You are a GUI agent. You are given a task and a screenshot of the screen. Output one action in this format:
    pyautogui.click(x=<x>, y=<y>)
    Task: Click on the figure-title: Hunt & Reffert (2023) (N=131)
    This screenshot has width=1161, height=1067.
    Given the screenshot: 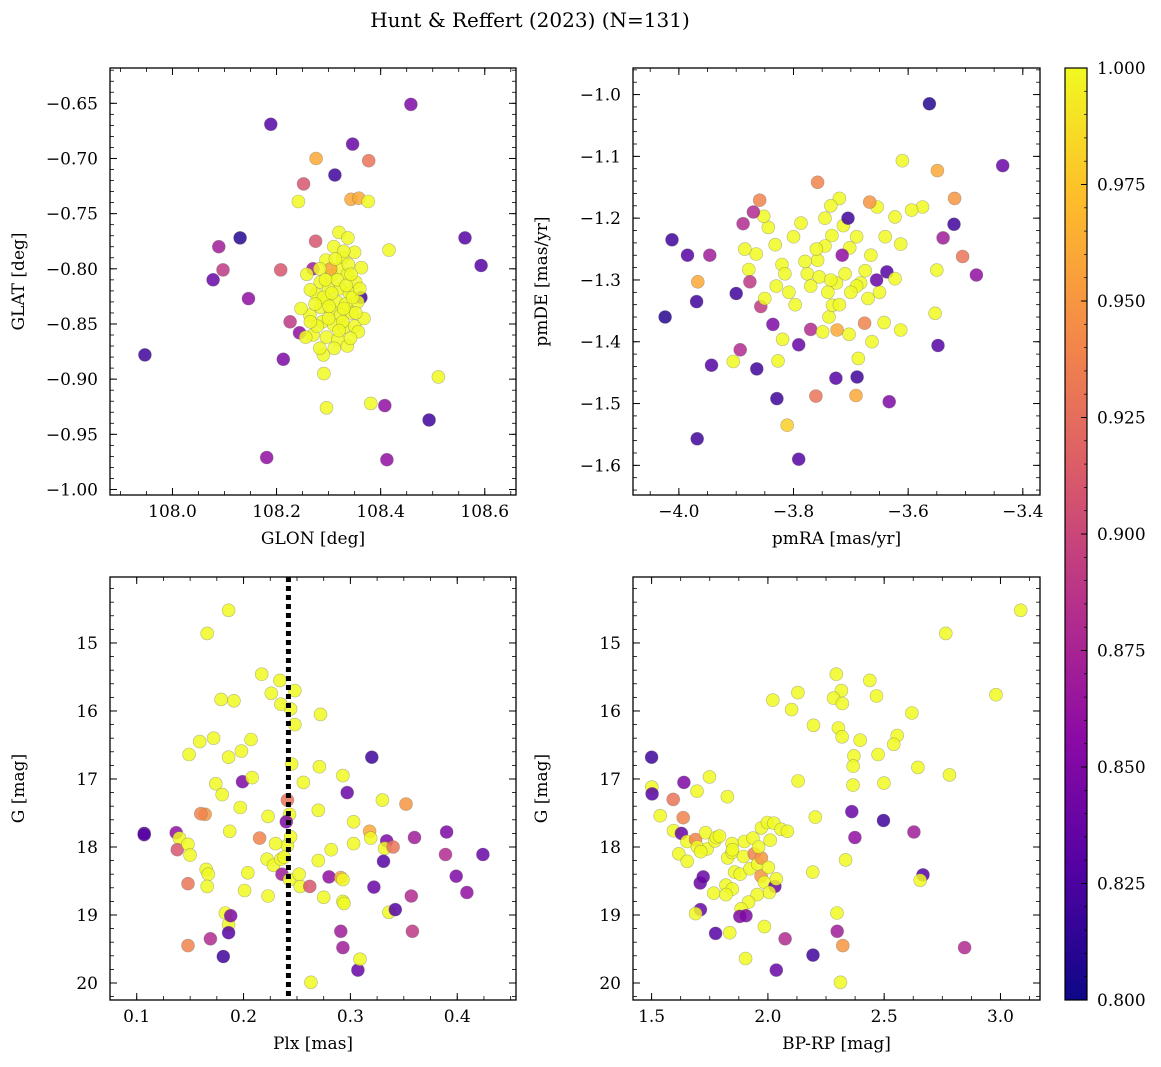 What is the action you would take?
    pyautogui.click(x=530, y=20)
    